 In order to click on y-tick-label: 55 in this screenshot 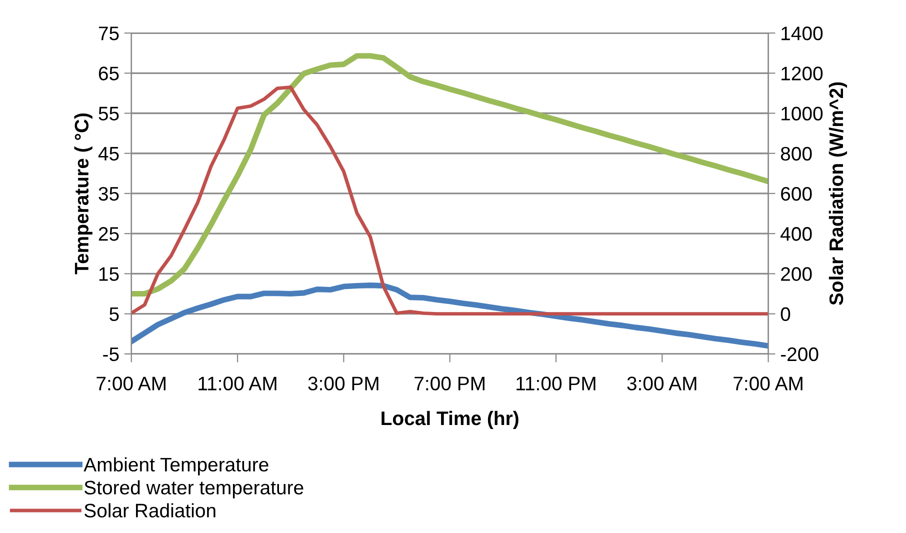, I will do `click(108, 113)`.